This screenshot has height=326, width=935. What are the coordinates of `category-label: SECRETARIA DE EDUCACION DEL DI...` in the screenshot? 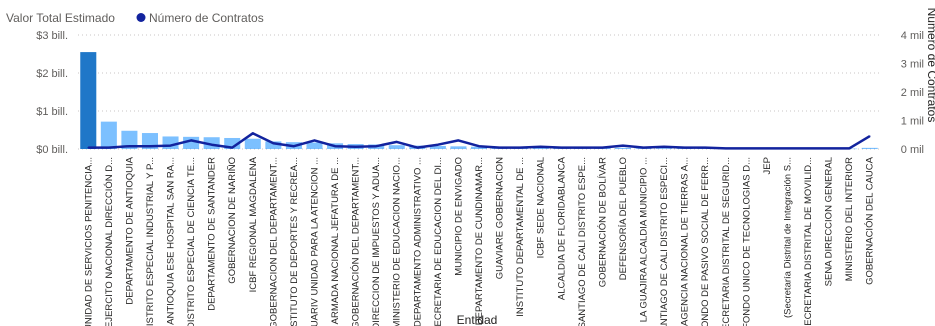 It's located at (438, 241).